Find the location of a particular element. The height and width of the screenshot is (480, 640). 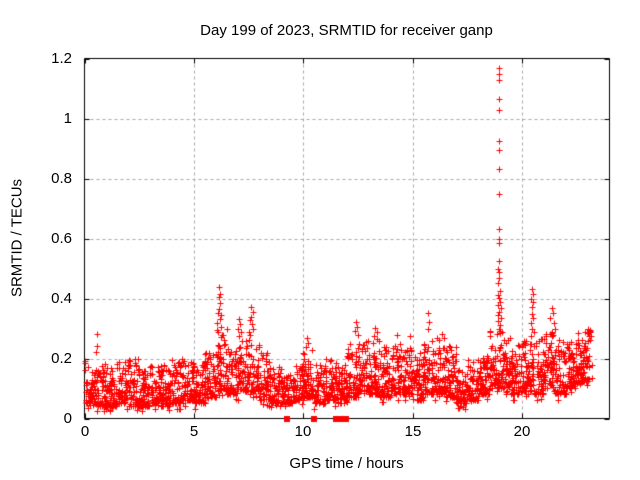

x-tick-label: 5 is located at coordinates (194, 431).